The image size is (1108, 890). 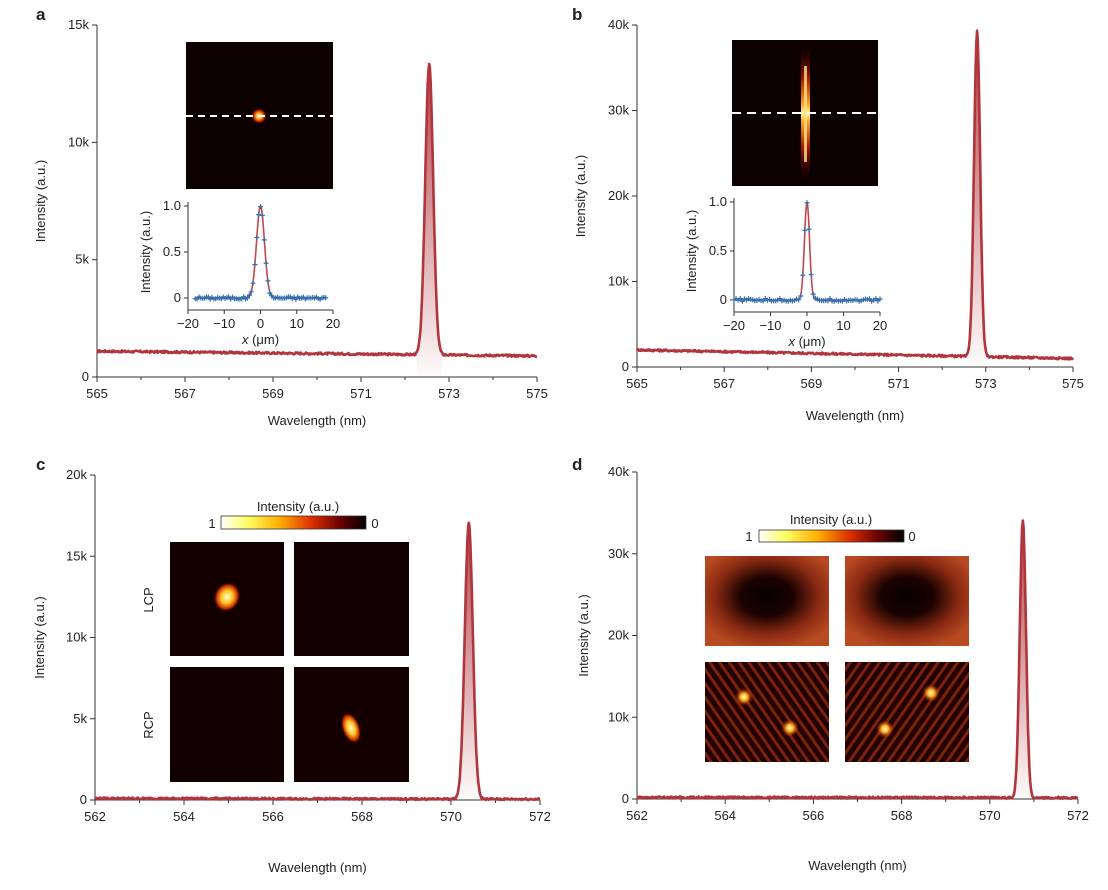 I want to click on y-tick-label: 5k, so click(x=82, y=259).